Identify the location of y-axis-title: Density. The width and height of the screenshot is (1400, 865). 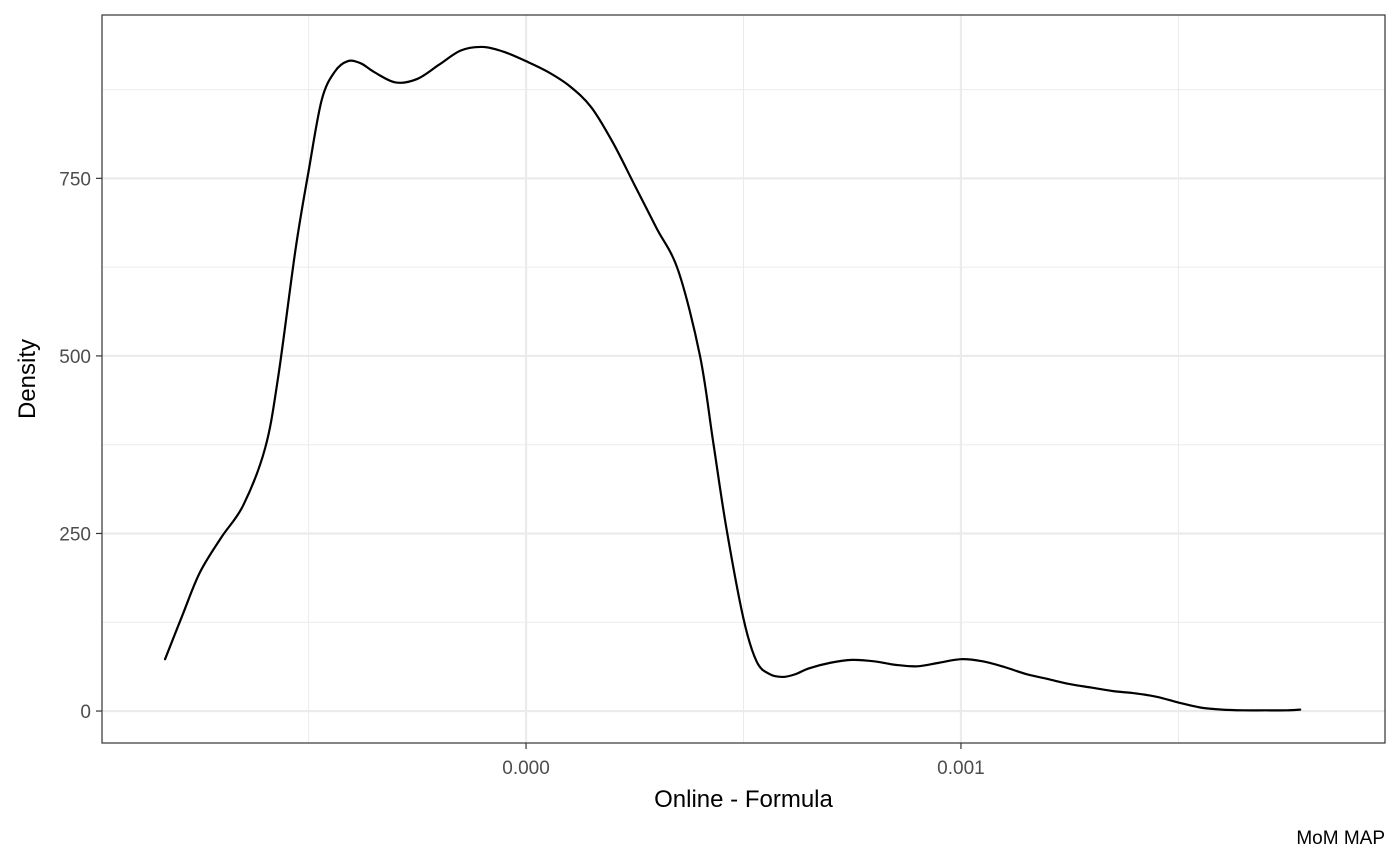
(27, 379).